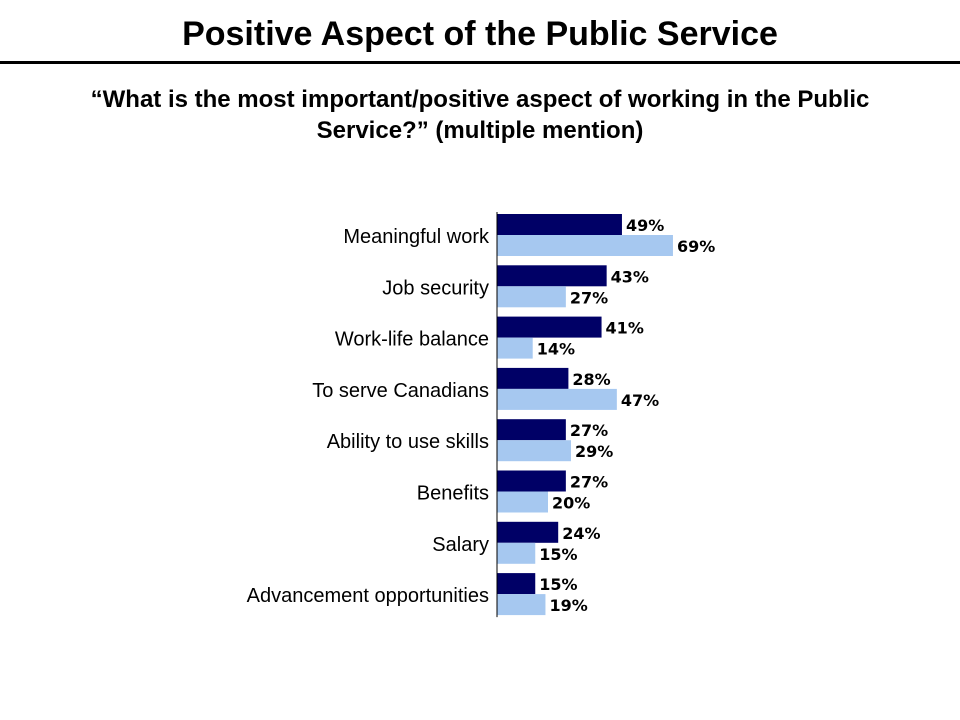  I want to click on category-label-benefits: Benefits, so click(453, 494).